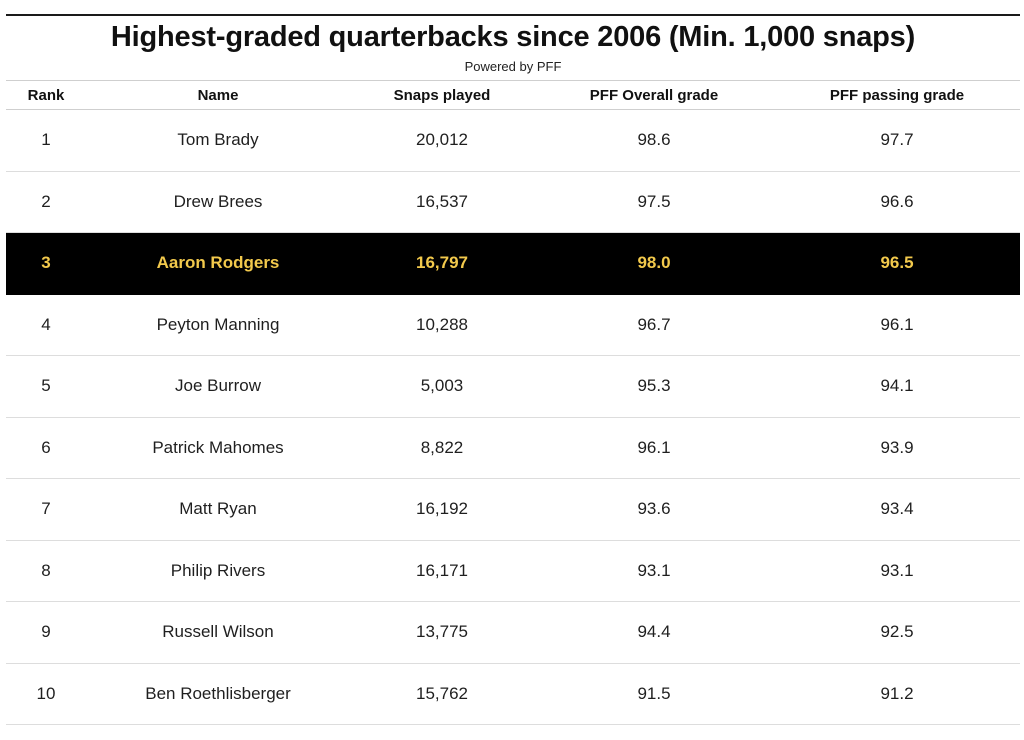  What do you see at coordinates (218, 447) in the screenshot?
I see `cell-name: Patrick Mahomes` at bounding box center [218, 447].